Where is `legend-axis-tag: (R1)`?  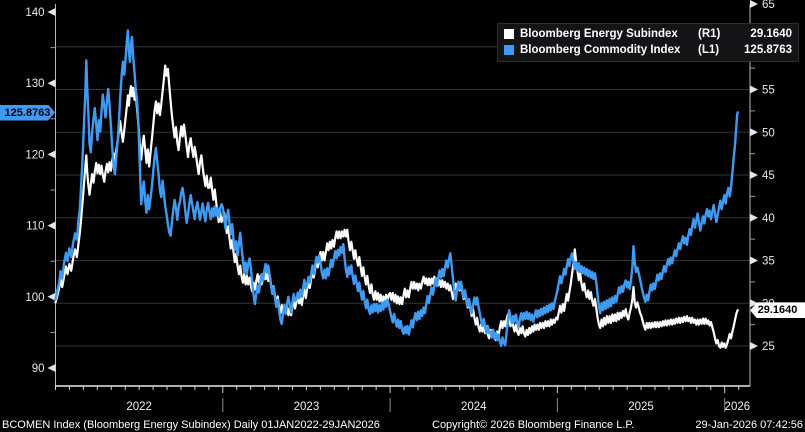 legend-axis-tag: (R1) is located at coordinates (709, 34).